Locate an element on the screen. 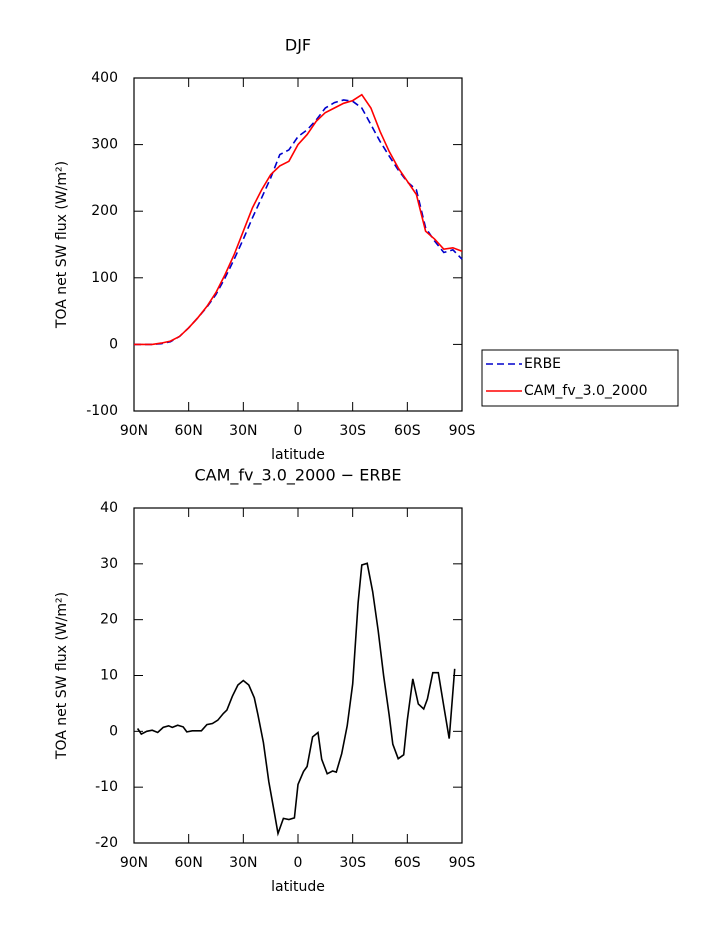  legend-label: CAM_fv_3.0_2000 is located at coordinates (586, 391).